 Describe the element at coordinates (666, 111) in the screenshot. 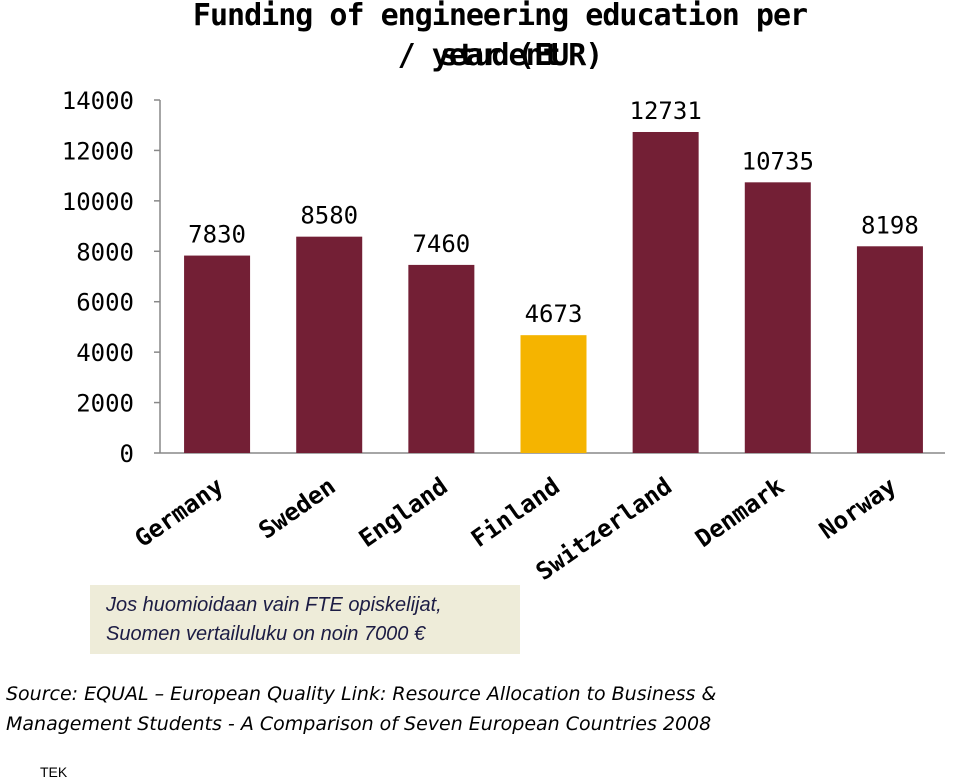

I see `data-label-switzerland: 12731` at that location.